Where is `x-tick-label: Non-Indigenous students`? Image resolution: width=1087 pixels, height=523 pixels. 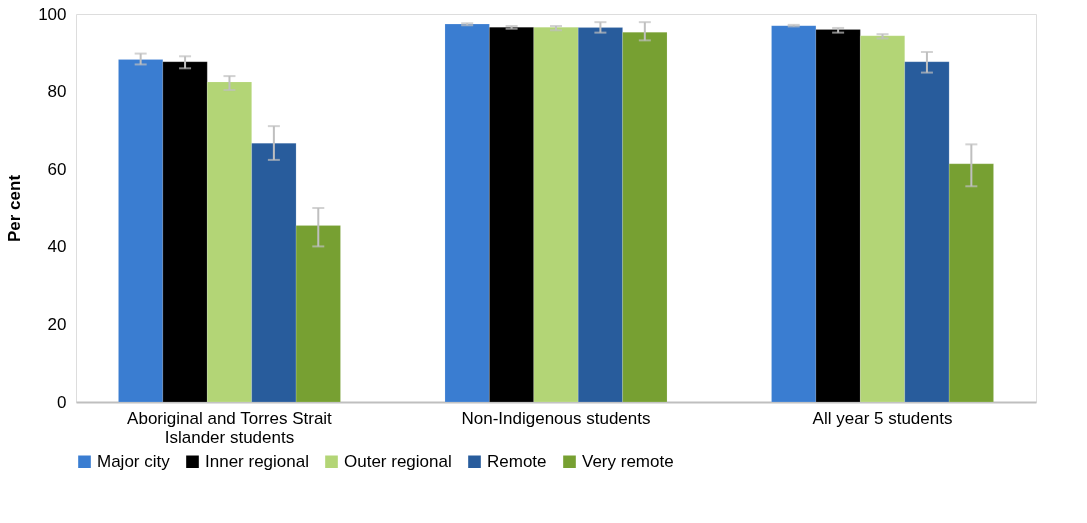
x-tick-label: Non-Indigenous students is located at coordinates (556, 418).